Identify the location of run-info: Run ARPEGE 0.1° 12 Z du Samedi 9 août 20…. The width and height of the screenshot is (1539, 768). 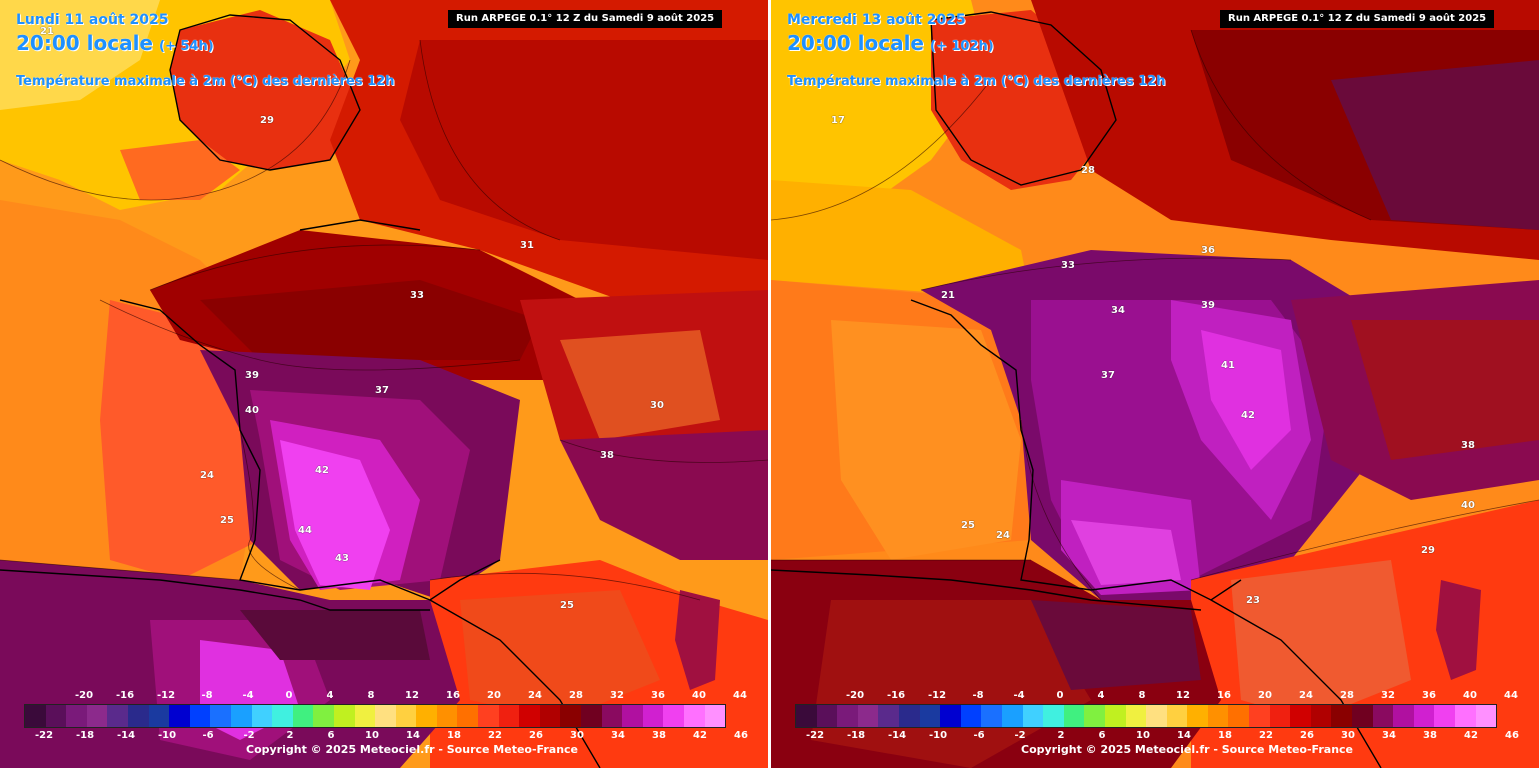
(1357, 19).